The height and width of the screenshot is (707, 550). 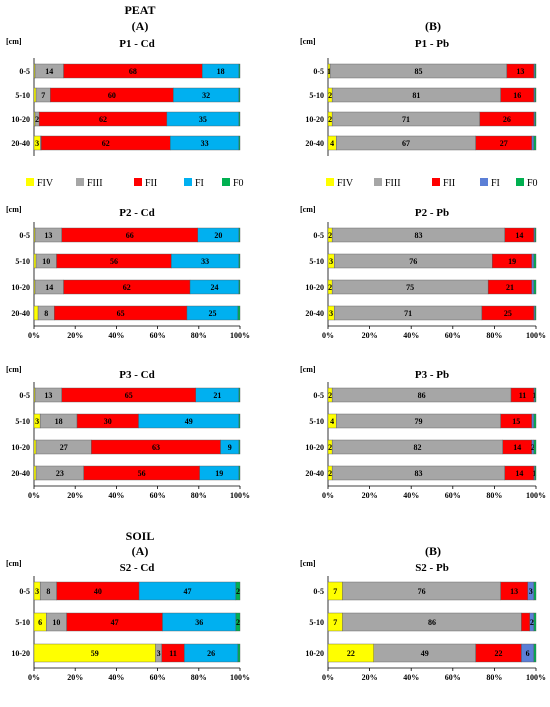 What do you see at coordinates (130, 235) in the screenshot?
I see `data-label: 66` at bounding box center [130, 235].